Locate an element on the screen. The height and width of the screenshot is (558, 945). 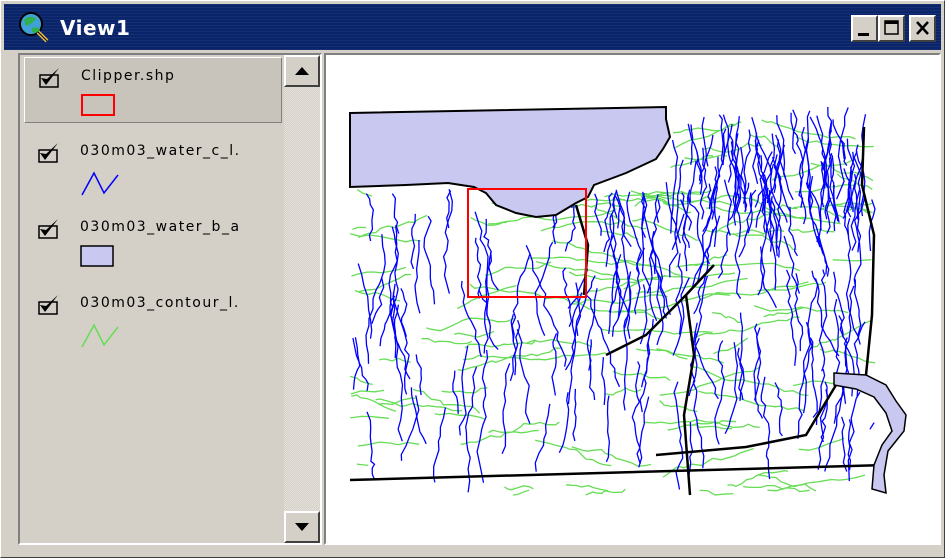
layer-item-clipper: Clipper.shp is located at coordinates (153, 90).